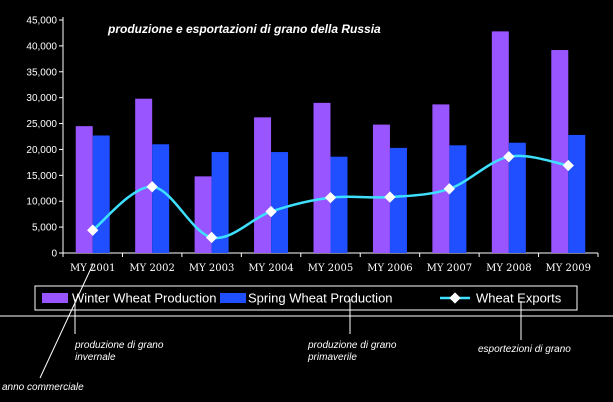  I want to click on y-tick-label: 25,000, so click(41, 124).